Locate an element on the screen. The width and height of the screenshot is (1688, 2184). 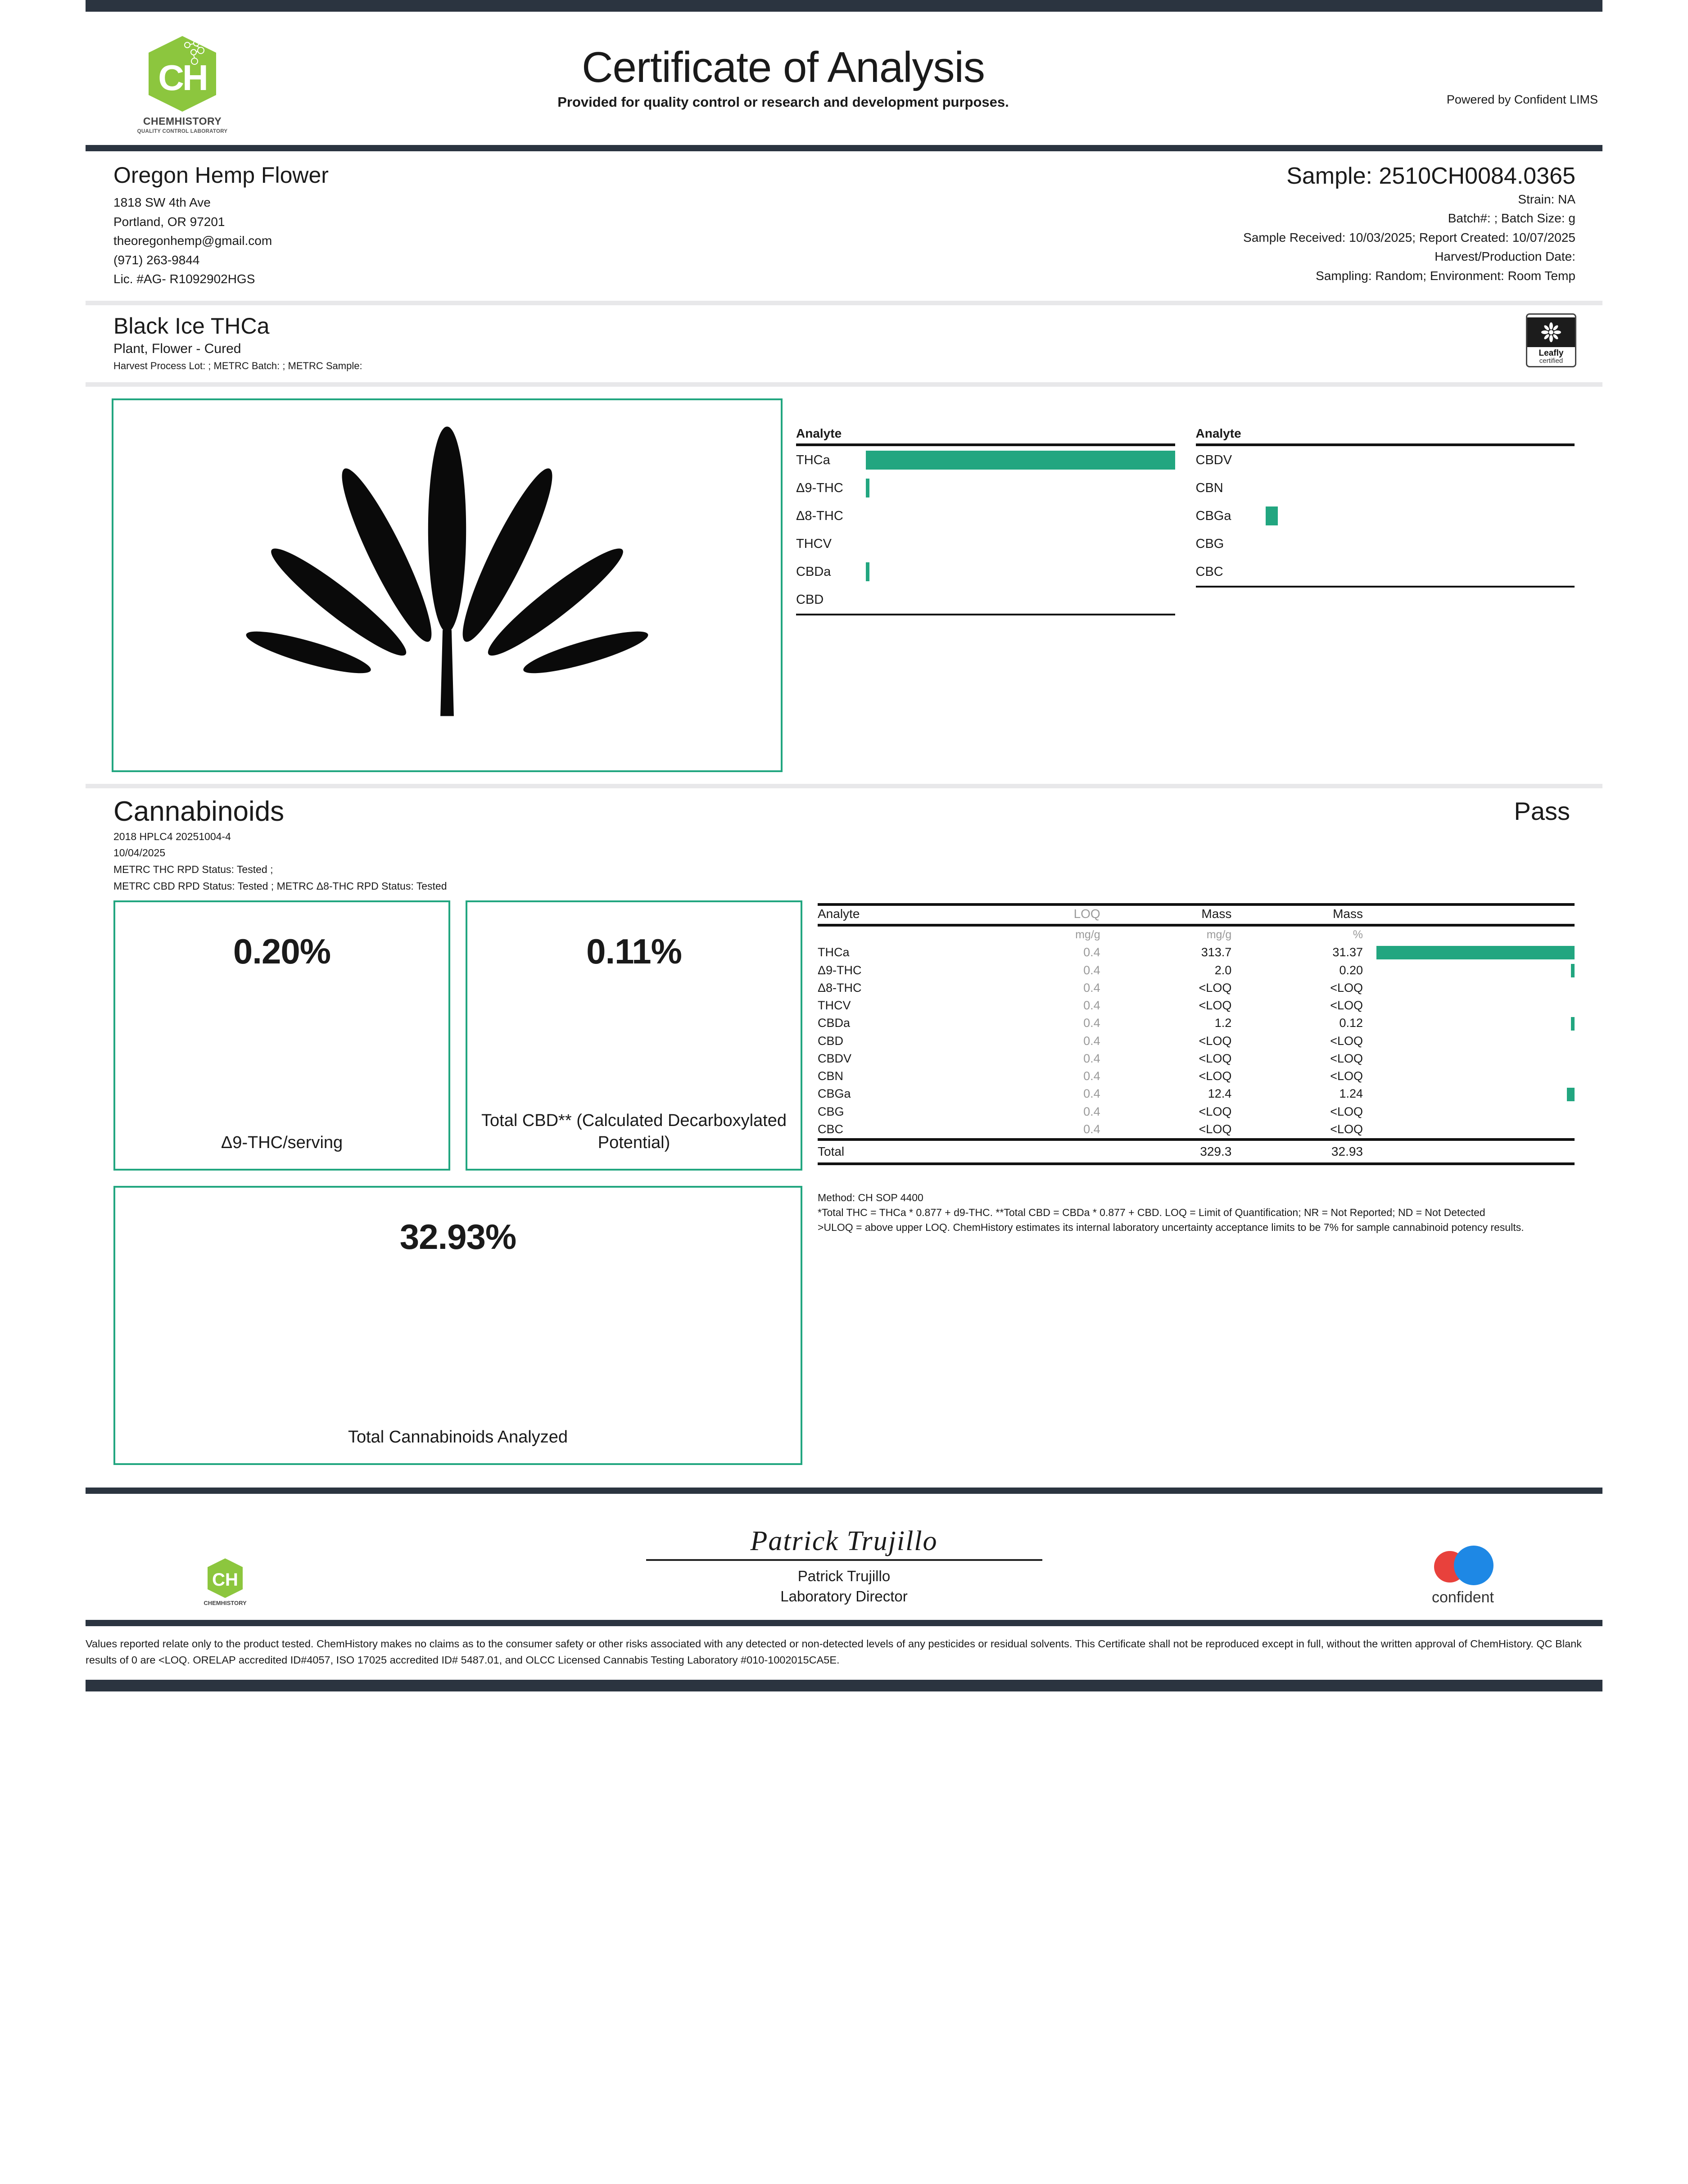
footer-rule-bottom is located at coordinates (844, 1624).